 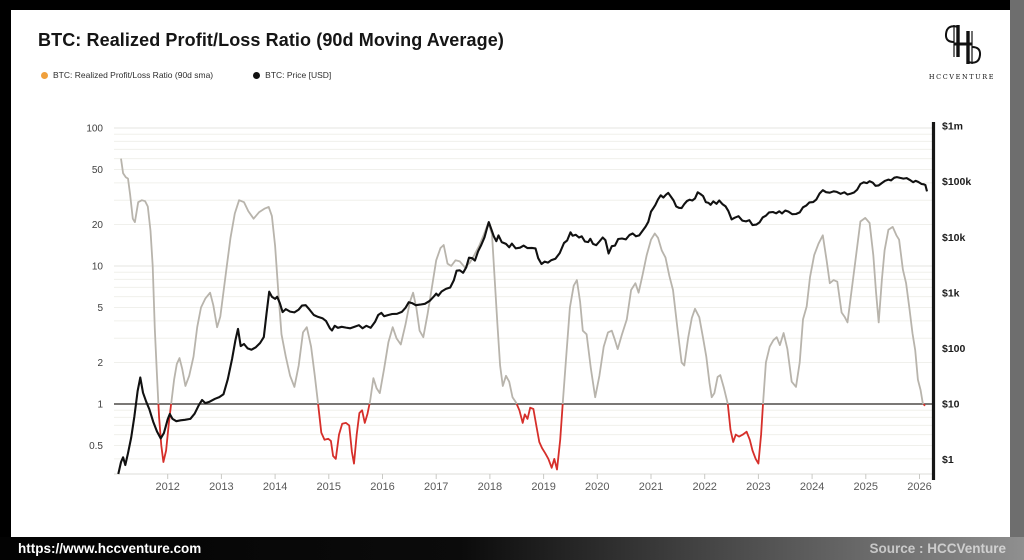 What do you see at coordinates (704, 487) in the screenshot?
I see `svg-text: 2022` at bounding box center [704, 487].